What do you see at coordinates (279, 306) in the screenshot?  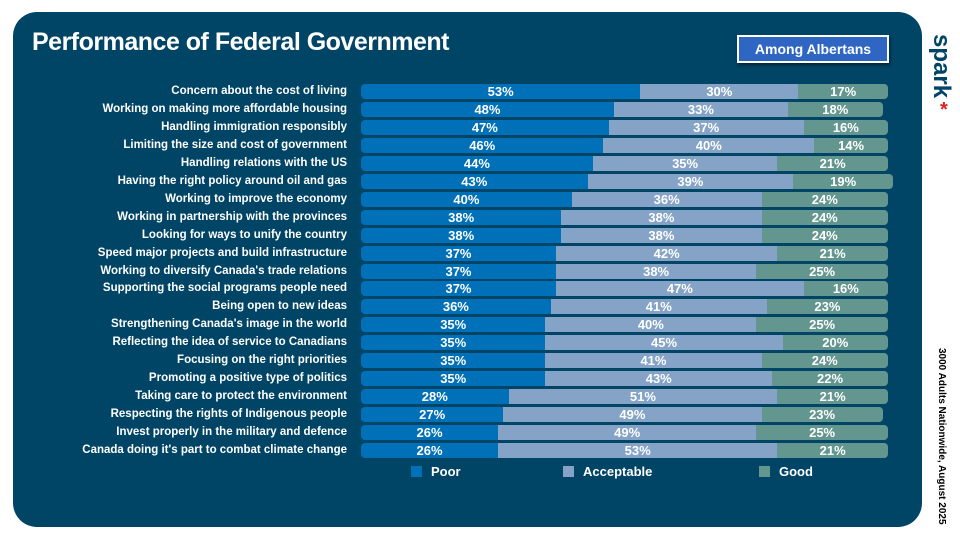 I see `category-label: Being open to new ideas` at bounding box center [279, 306].